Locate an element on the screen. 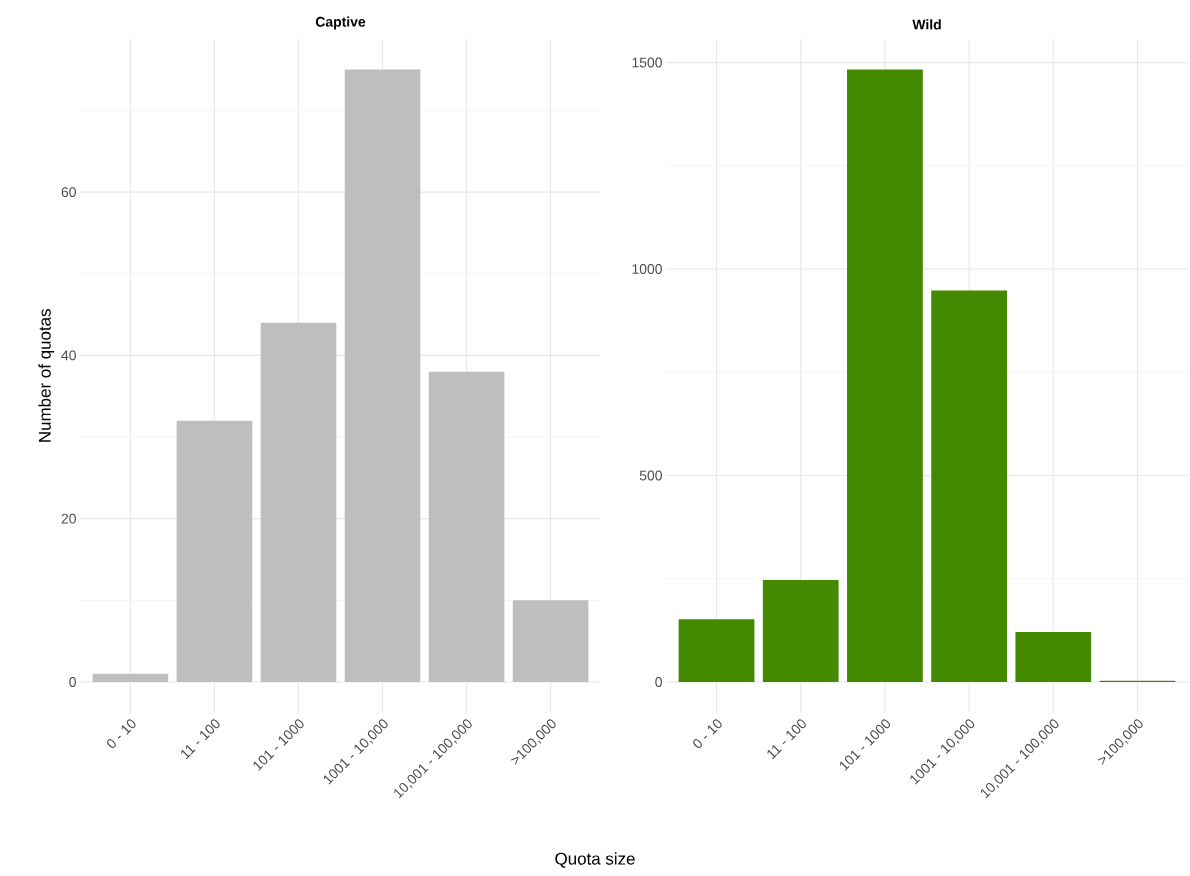  chart-title: Wild is located at coordinates (926, 24).